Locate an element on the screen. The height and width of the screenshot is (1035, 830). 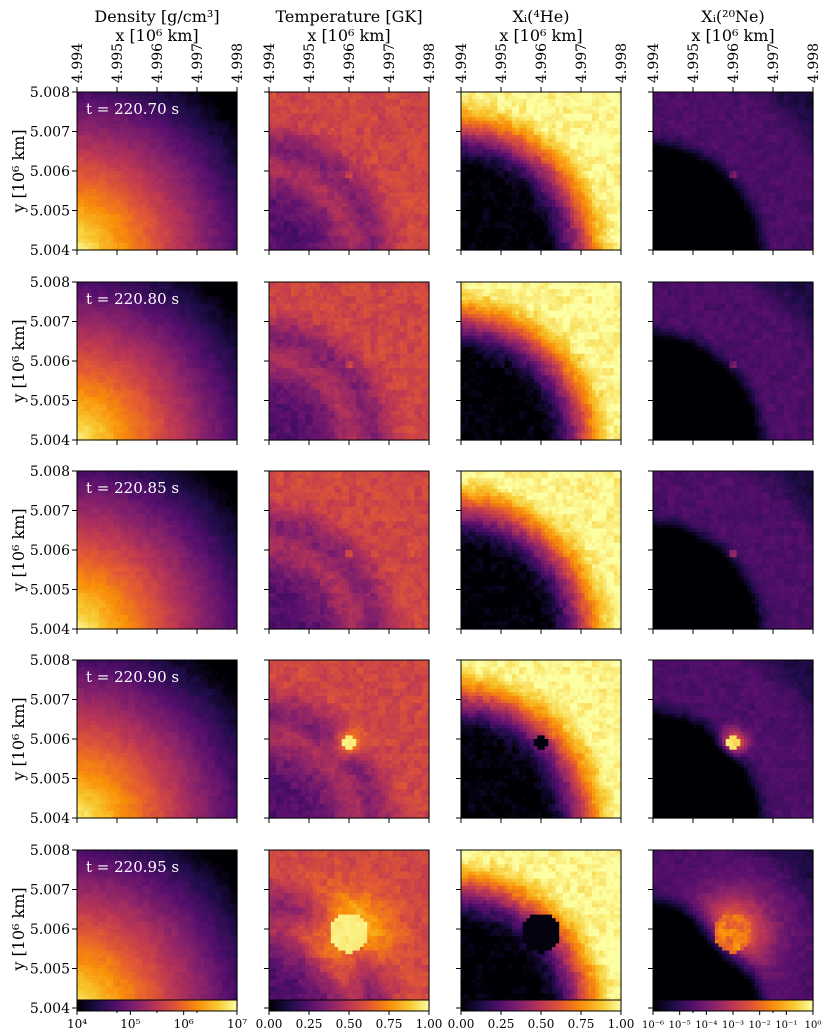
colorbar-0: 10⁴ 10⁵ 10⁶ 10⁷ is located at coordinates (157, 1015).